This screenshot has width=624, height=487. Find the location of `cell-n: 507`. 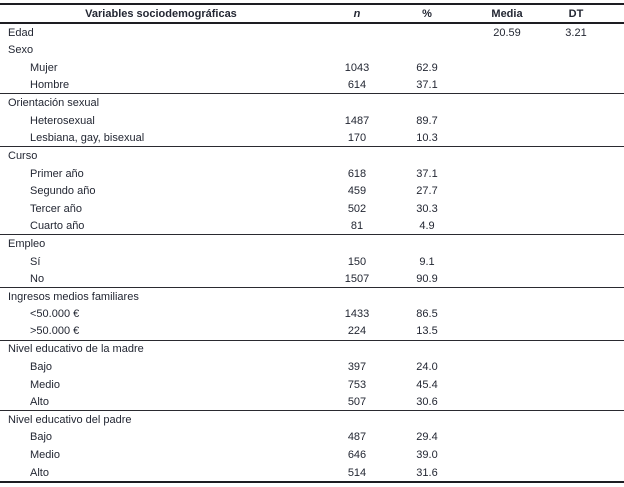

cell-n: 507 is located at coordinates (357, 401).